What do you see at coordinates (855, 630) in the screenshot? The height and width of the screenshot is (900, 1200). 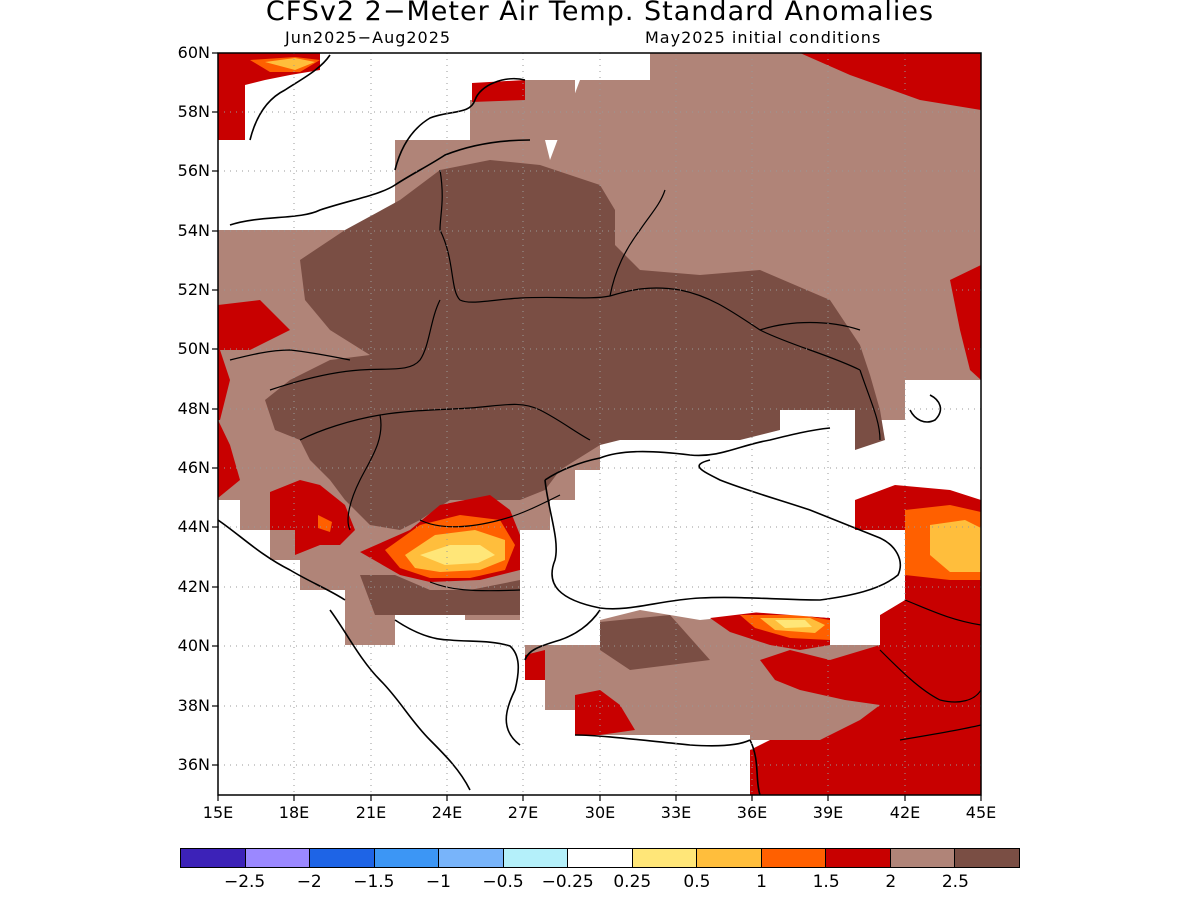 I see `masked-region-caucasus` at bounding box center [855, 630].